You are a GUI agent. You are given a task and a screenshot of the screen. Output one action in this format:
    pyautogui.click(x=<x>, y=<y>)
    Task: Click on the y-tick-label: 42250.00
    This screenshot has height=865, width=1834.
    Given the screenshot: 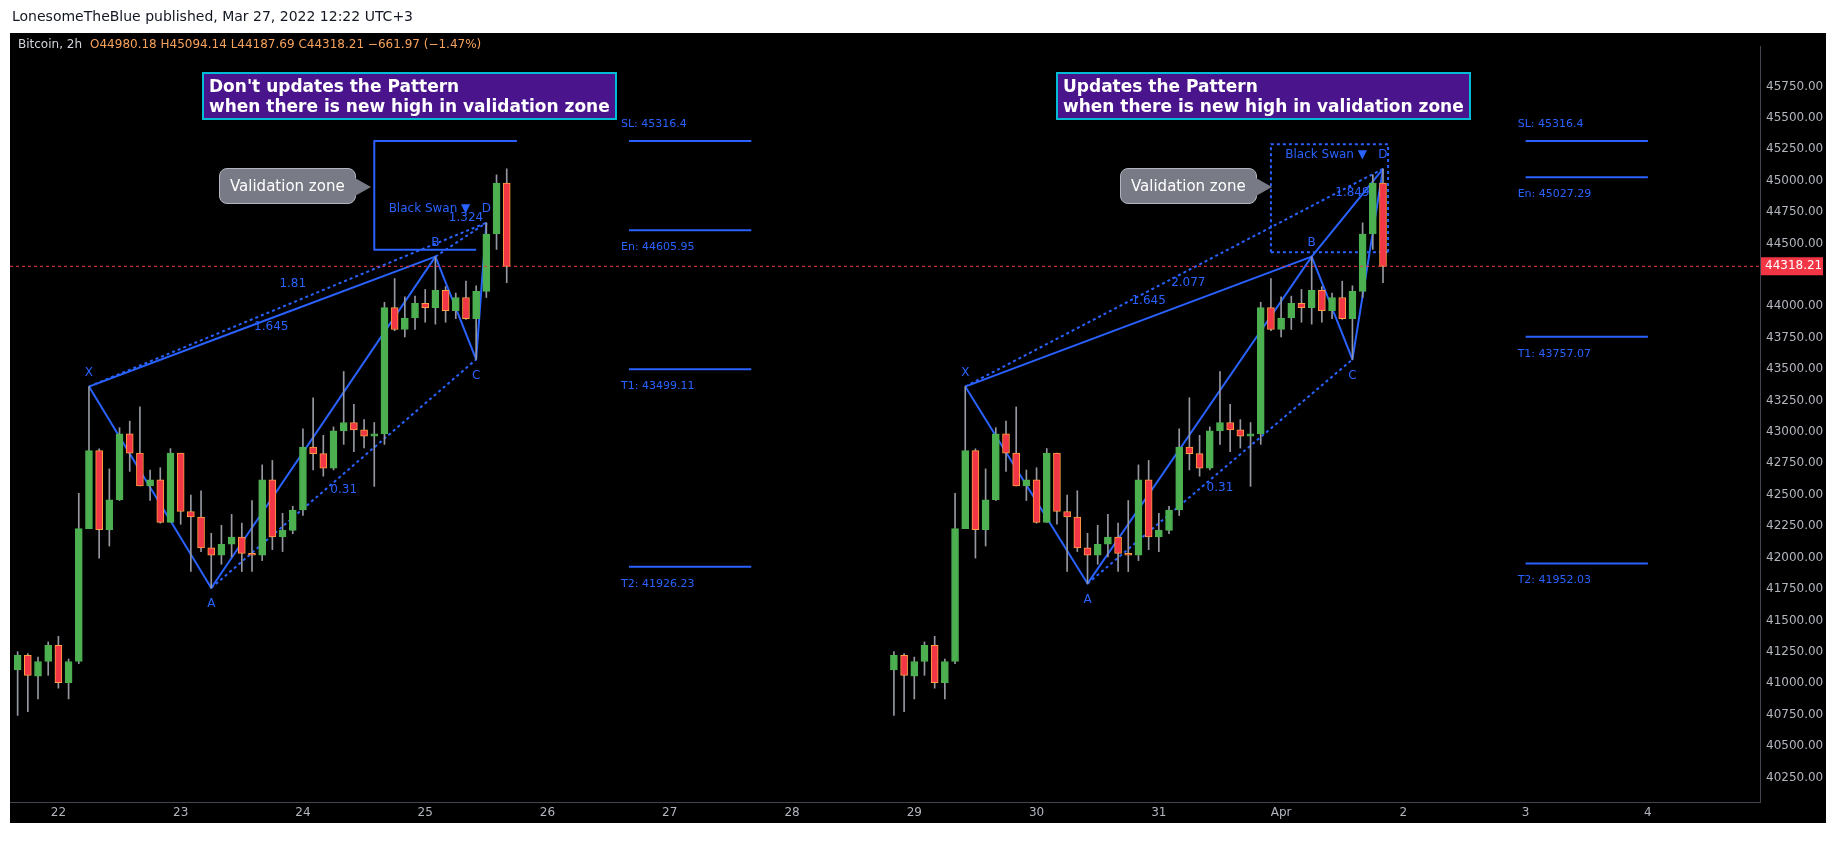 What is the action you would take?
    pyautogui.click(x=1795, y=525)
    